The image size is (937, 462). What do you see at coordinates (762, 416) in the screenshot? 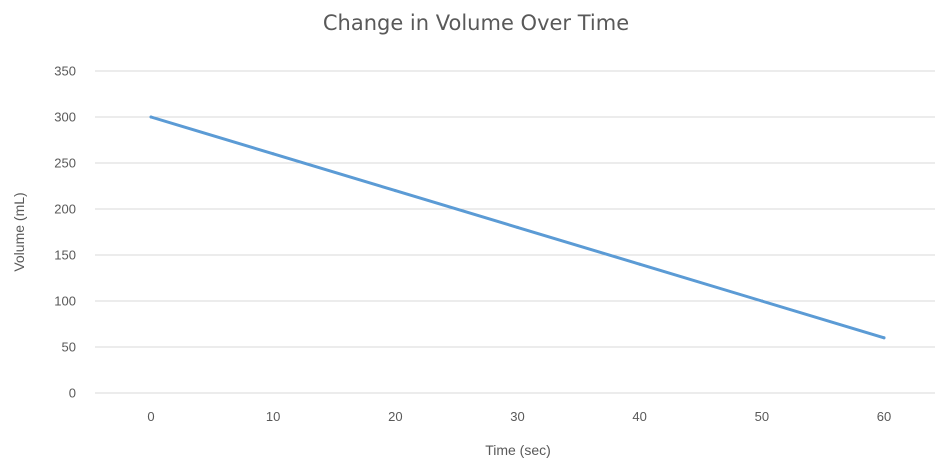
I see `x-tick-label: 50` at bounding box center [762, 416].